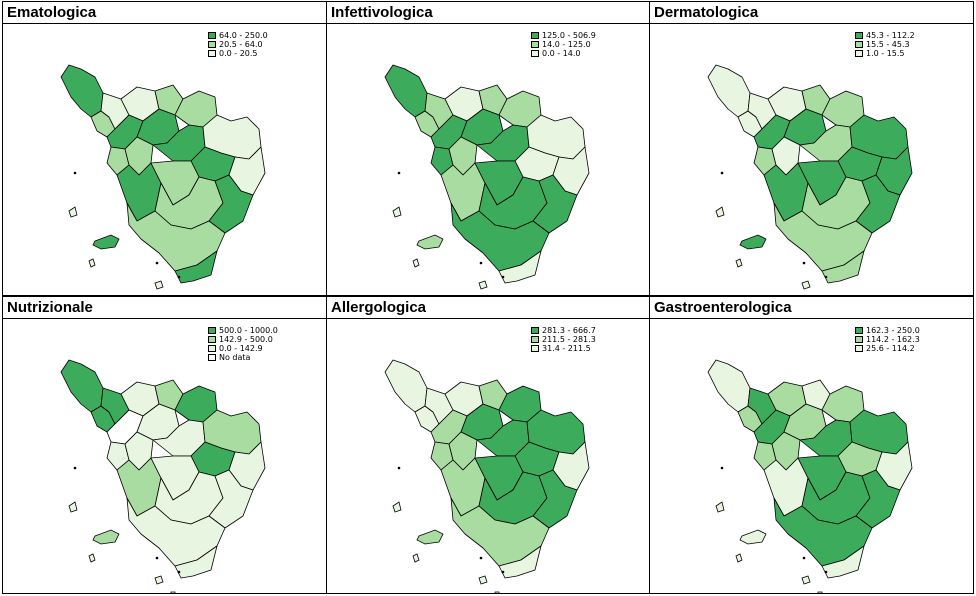  I want to click on legend-item: 15.5 - 45.3, so click(885, 44).